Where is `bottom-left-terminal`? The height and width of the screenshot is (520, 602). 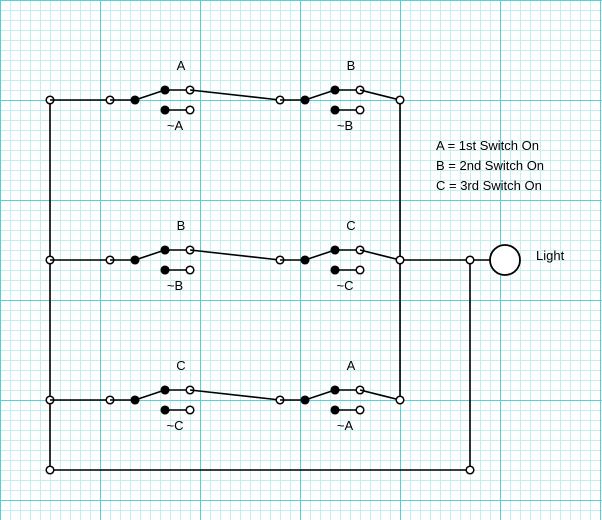 bottom-left-terminal is located at coordinates (50, 470).